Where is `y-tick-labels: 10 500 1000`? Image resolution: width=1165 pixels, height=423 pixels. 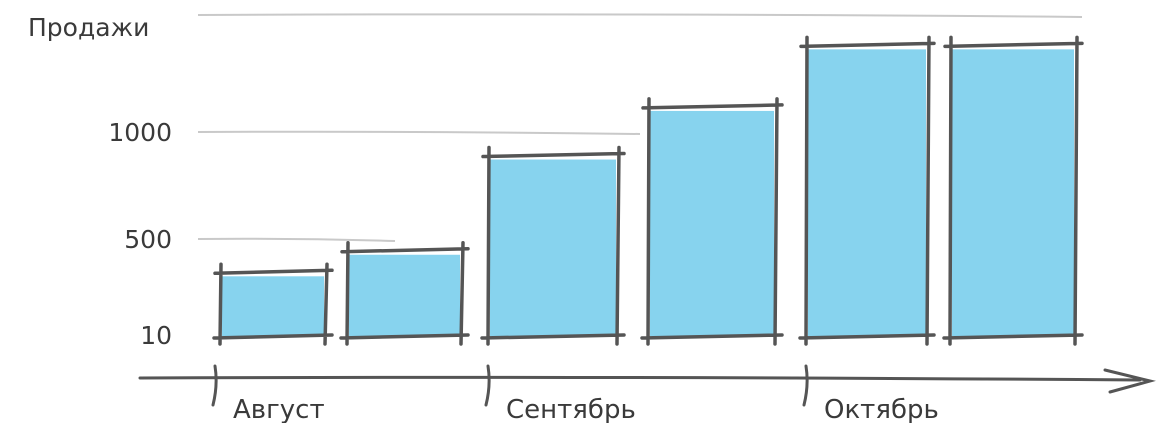 y-tick-labels: 10 500 1000 is located at coordinates (140, 234).